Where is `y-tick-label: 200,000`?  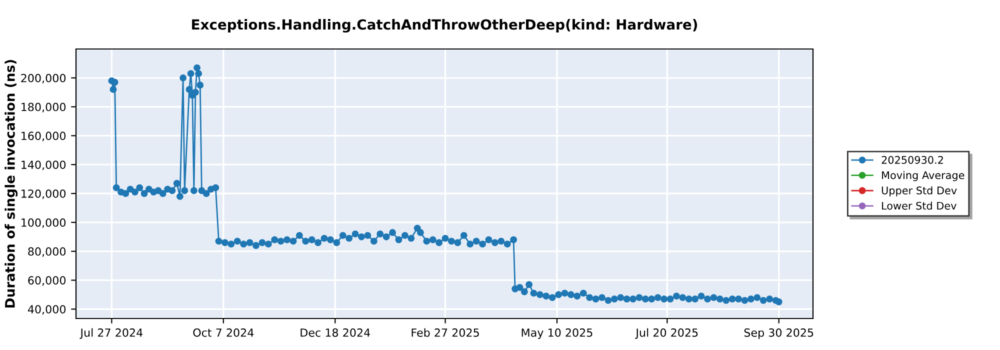
y-tick-label: 200,000 is located at coordinates (43, 79).